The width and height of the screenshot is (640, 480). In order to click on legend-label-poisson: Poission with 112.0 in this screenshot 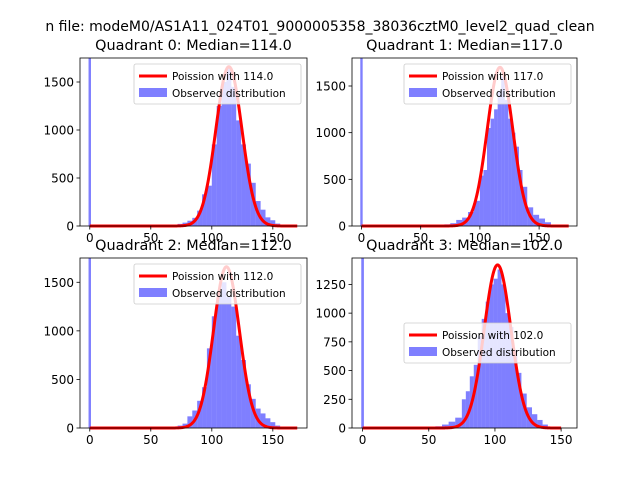, I will do `click(222, 277)`.